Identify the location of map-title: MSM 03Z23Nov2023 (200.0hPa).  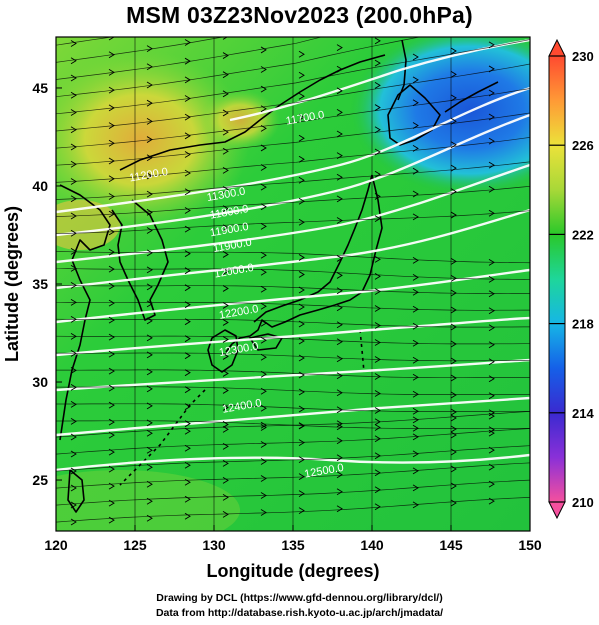
(299, 15).